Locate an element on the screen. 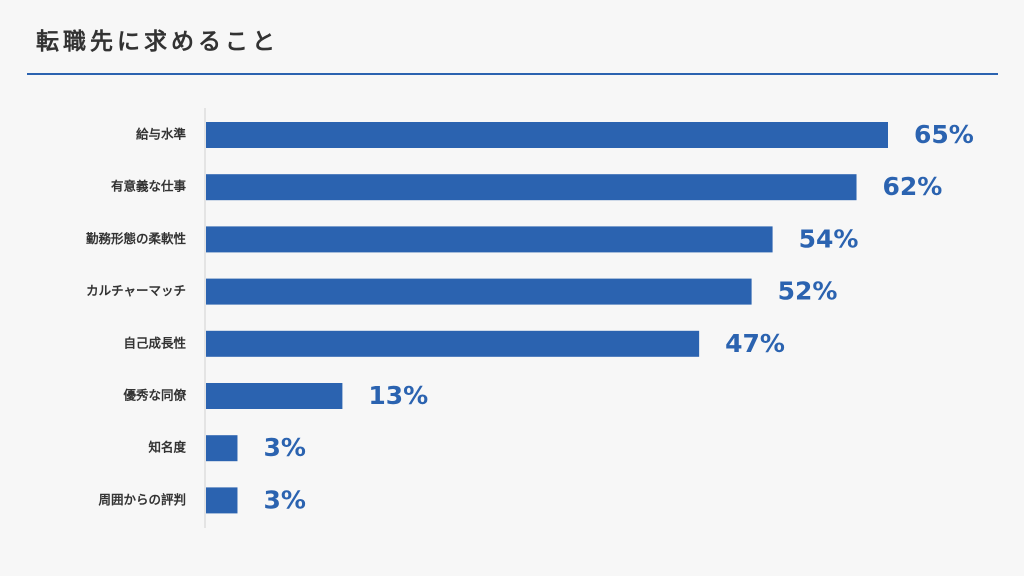  category-label: 給与水準 is located at coordinates (161, 134).